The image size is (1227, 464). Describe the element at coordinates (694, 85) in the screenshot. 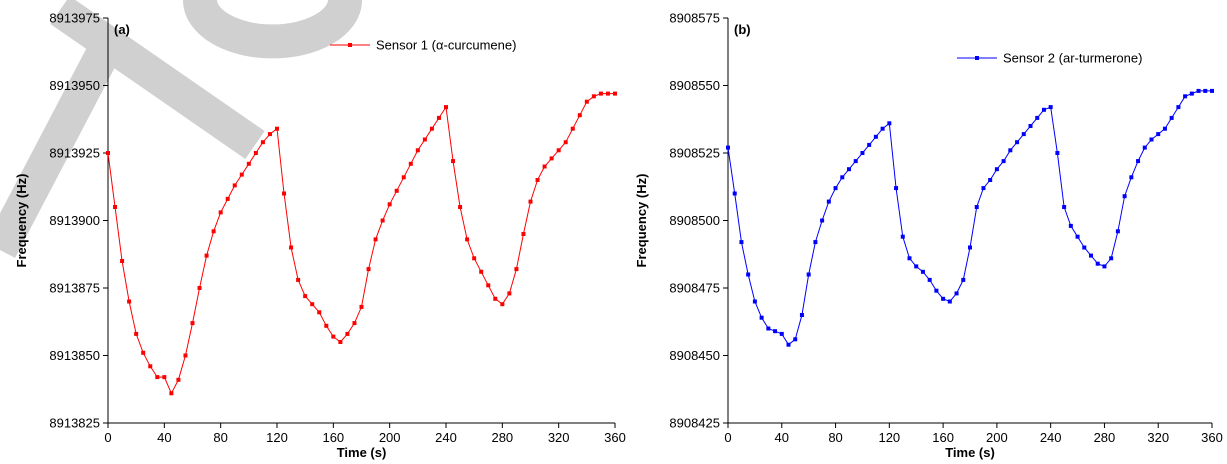

I see `y-tick-label: 8908550` at that location.